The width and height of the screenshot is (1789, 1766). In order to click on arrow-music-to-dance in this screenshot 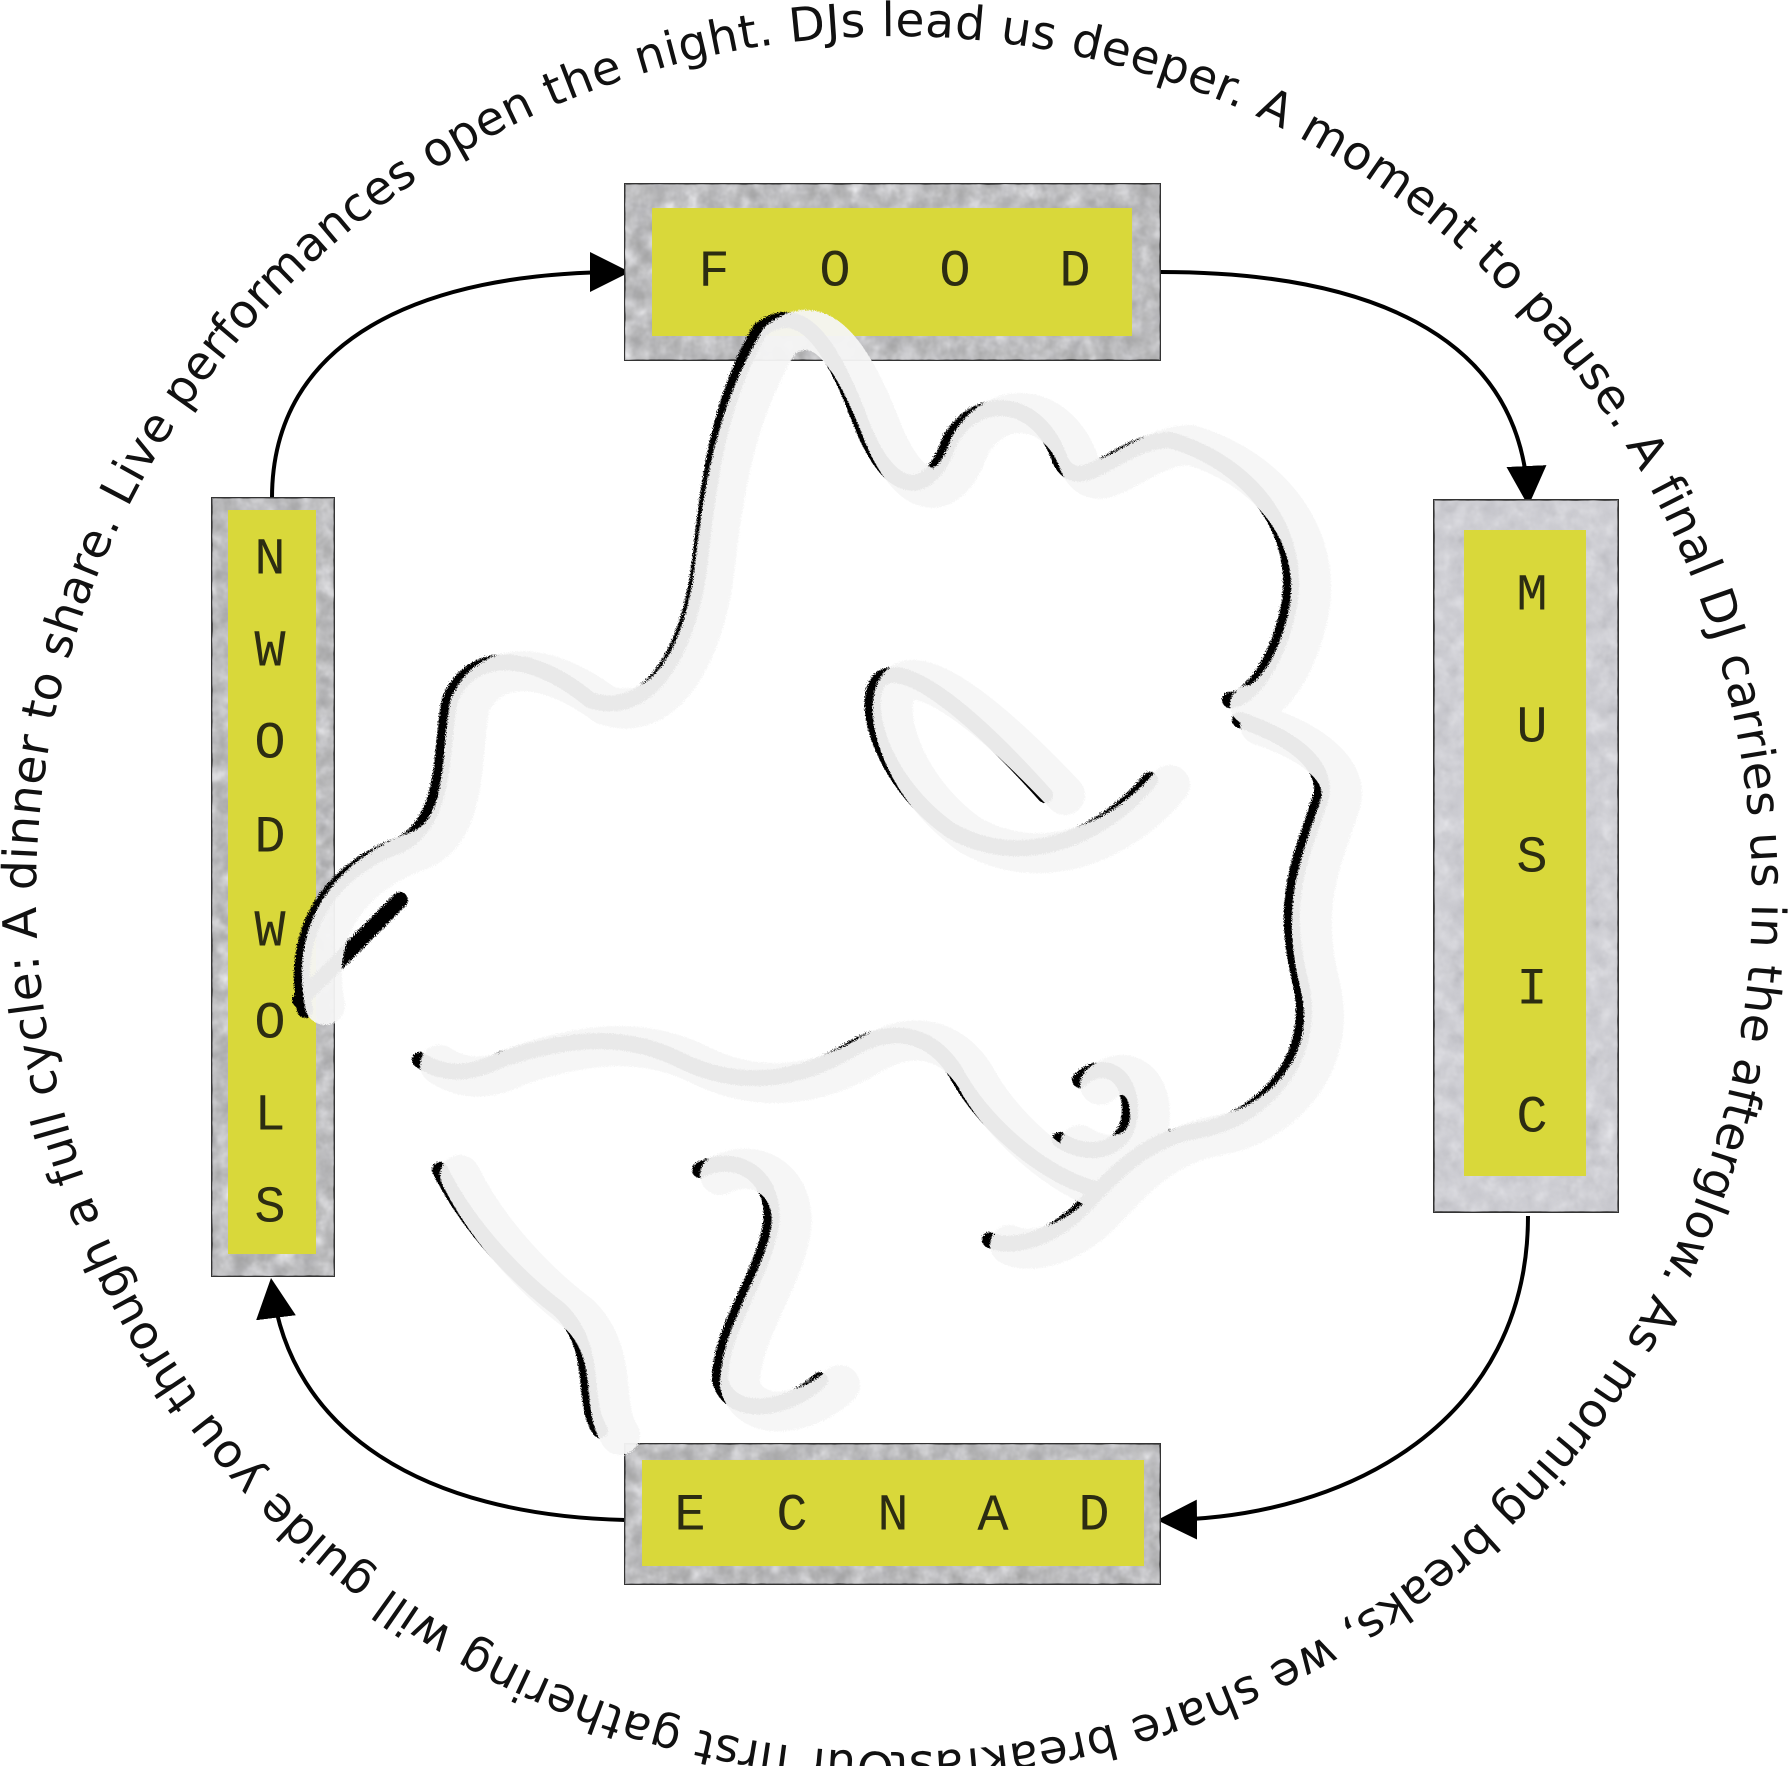, I will do `click(1343, 1377)`.